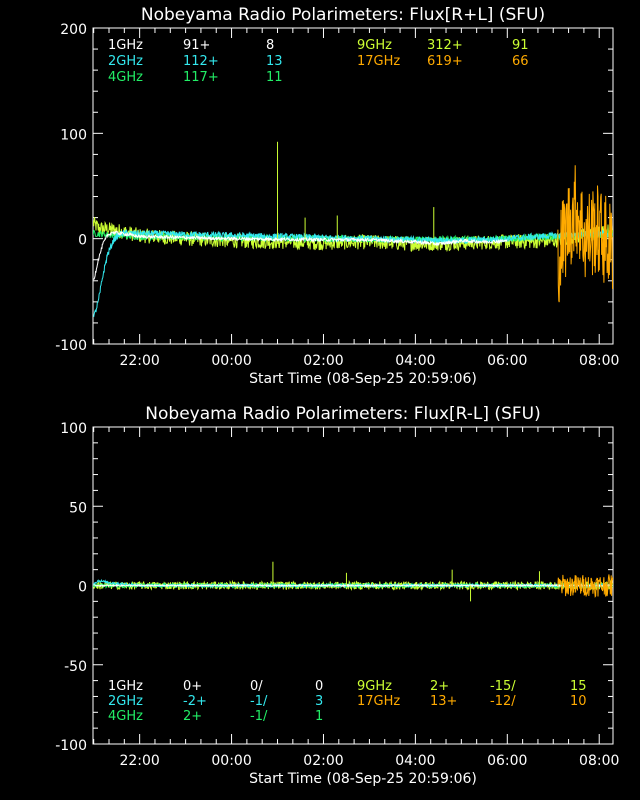 The width and height of the screenshot is (640, 800). I want to click on y-tick-label: 200, so click(73, 30).